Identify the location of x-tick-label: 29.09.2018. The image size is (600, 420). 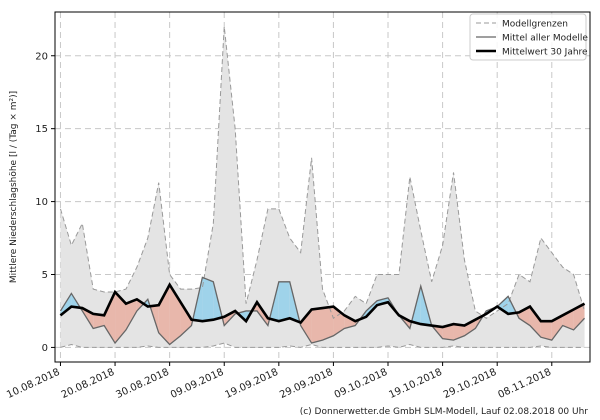
(306, 384).